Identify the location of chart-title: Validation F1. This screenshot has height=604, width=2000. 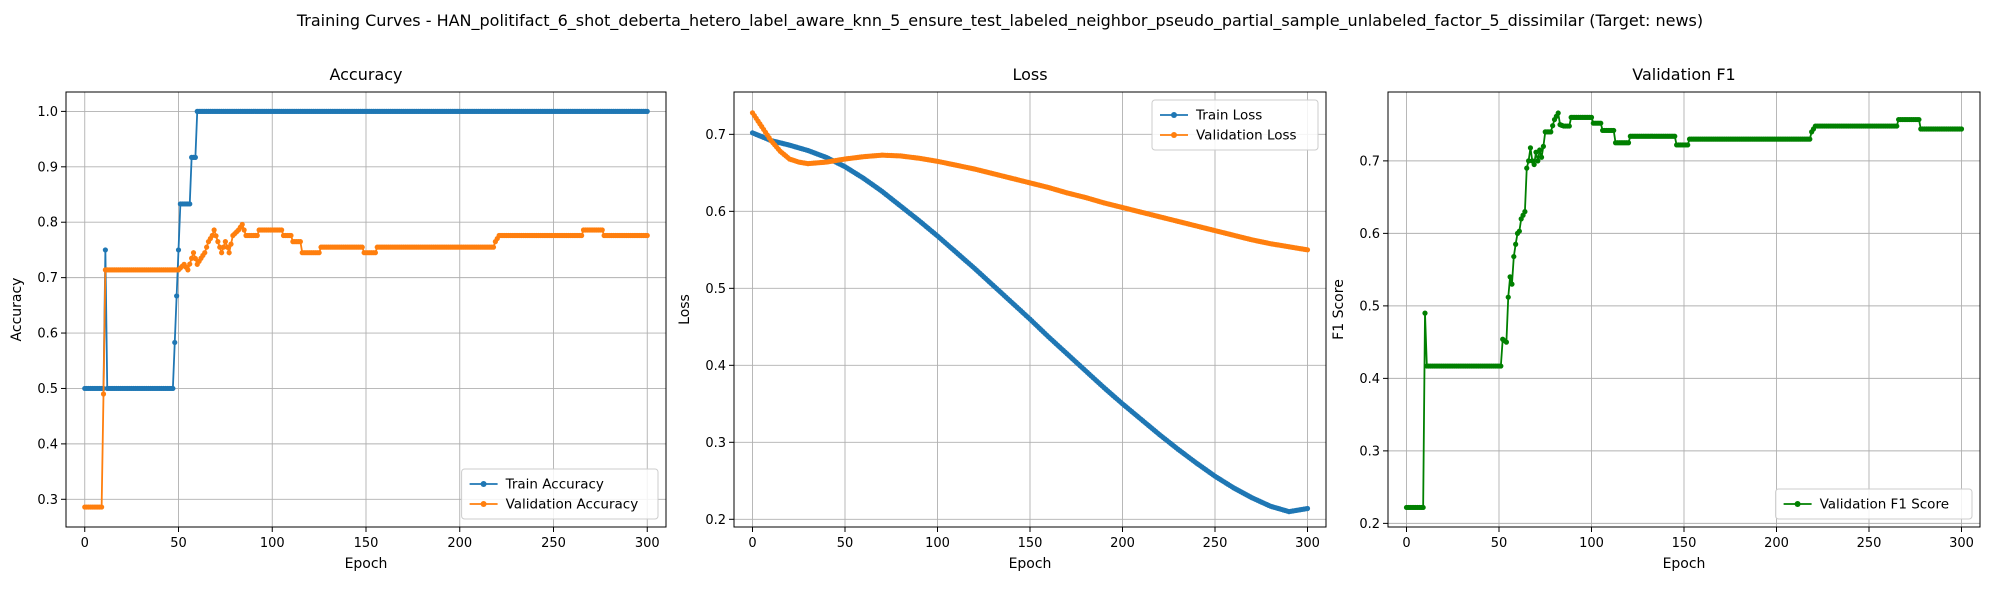
(1683, 74).